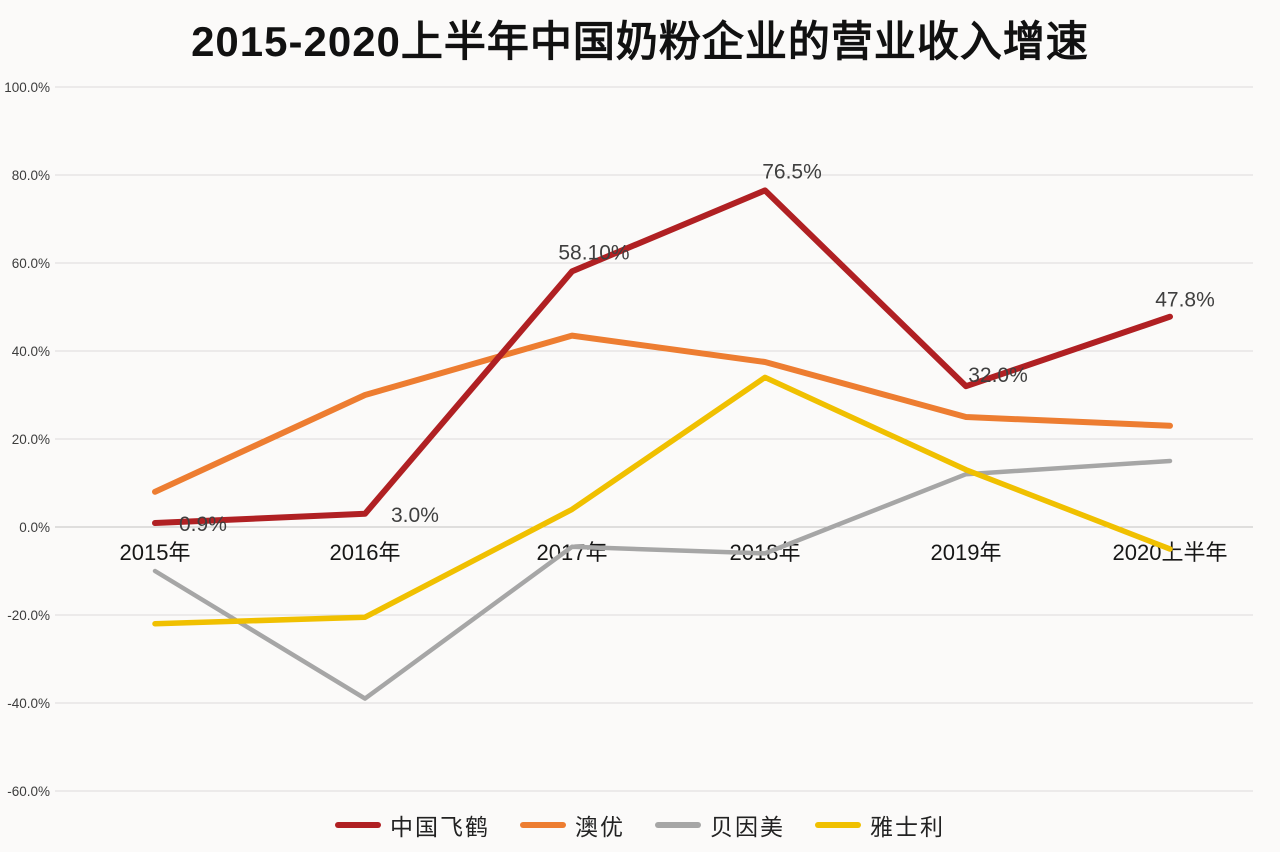  Describe the element at coordinates (907, 827) in the screenshot. I see `legend-label-yashili: 雅士利` at that location.